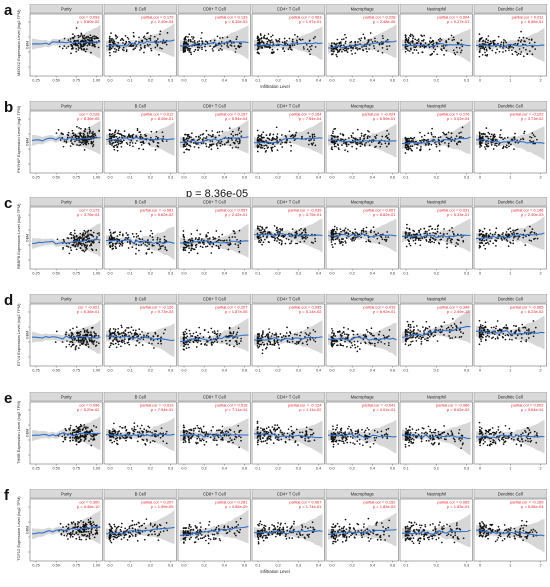 This screenshot has width=550, height=587. Describe the element at coordinates (288, 43) in the screenshot. I see `confidence-band` at that location.